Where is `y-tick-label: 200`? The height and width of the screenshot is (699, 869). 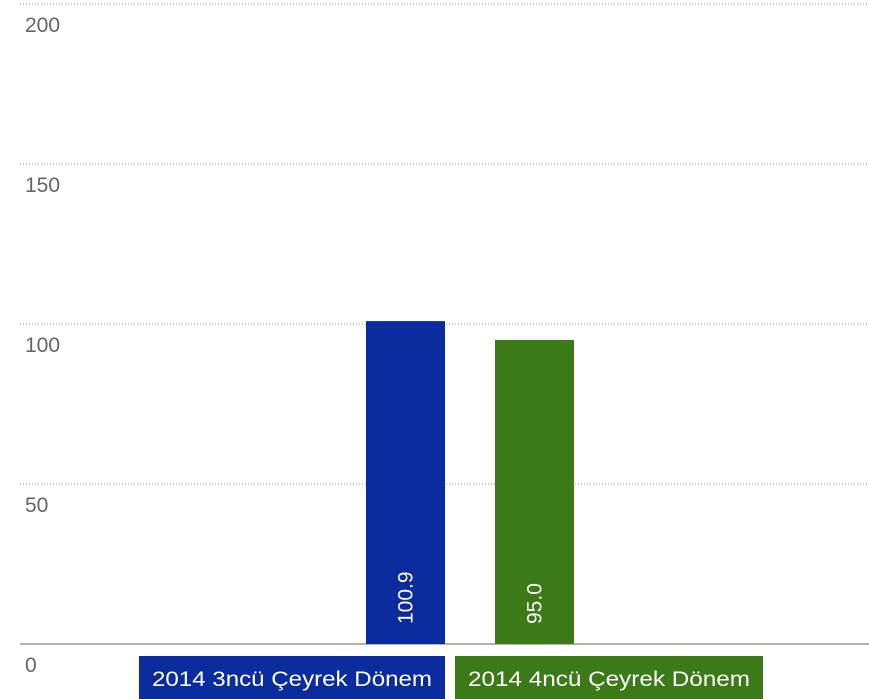 y-tick-label: 200 is located at coordinates (42, 25).